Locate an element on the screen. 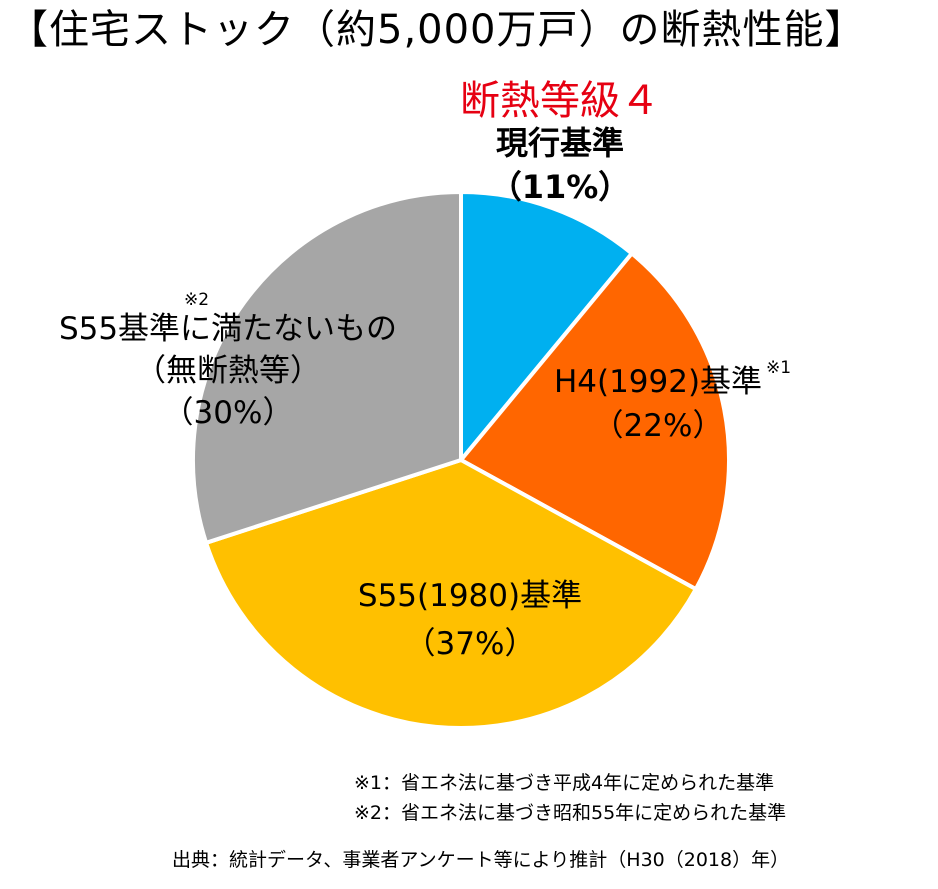  slice-label-h4-name: H4(1992)基準 is located at coordinates (658, 382).